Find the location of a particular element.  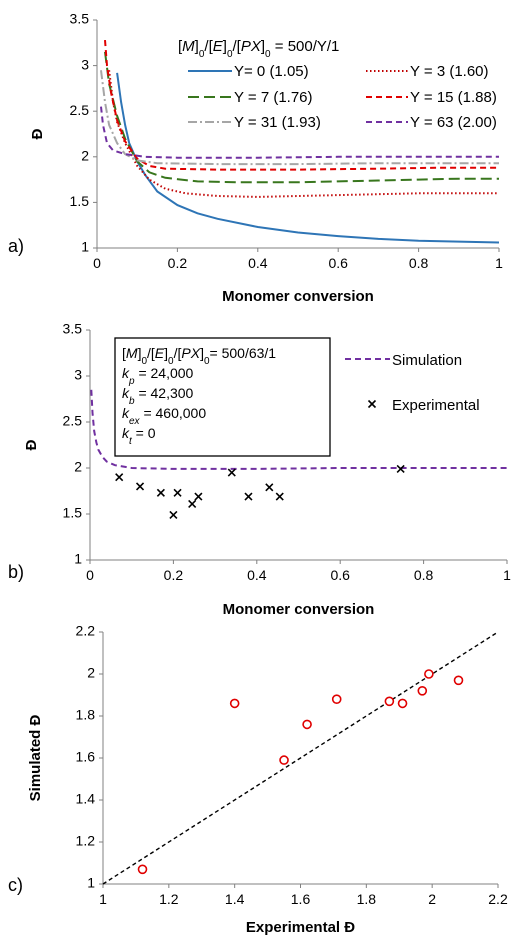

y-tick-label: 1.4 is located at coordinates (86, 799).